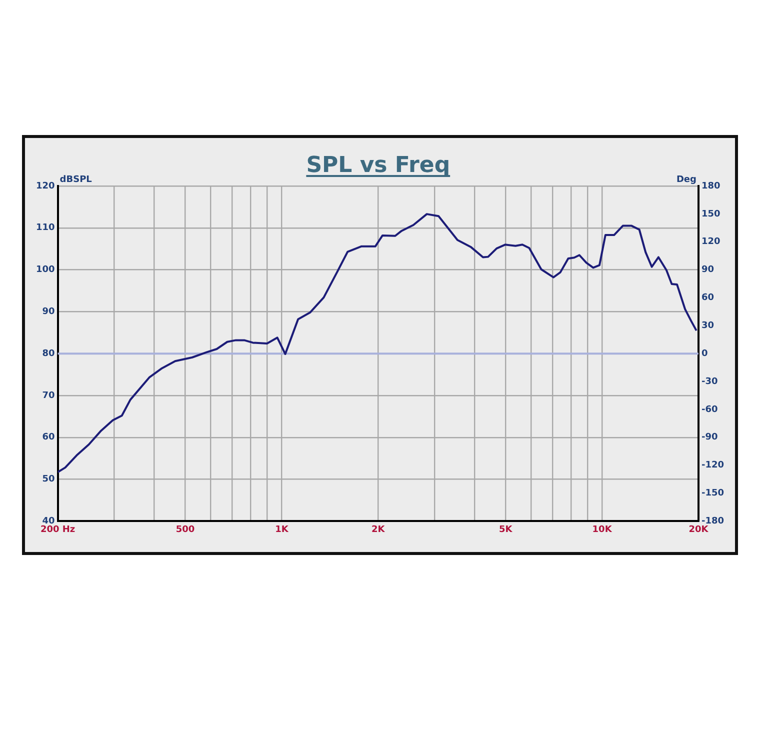 This screenshot has width=764, height=748. Describe the element at coordinates (185, 529) in the screenshot. I see `x-tick-label: 500` at that location.